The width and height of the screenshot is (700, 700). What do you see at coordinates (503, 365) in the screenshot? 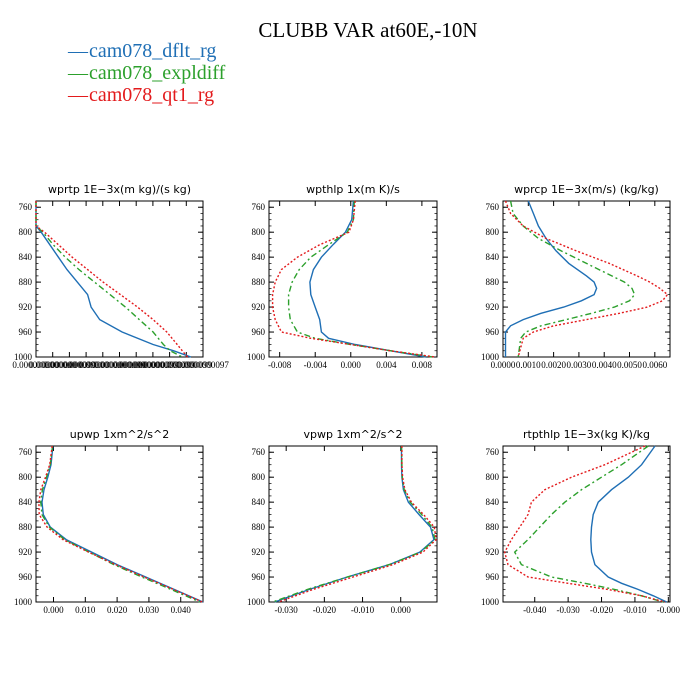
I see `x-tick-label: 0.0000` at bounding box center [503, 365].